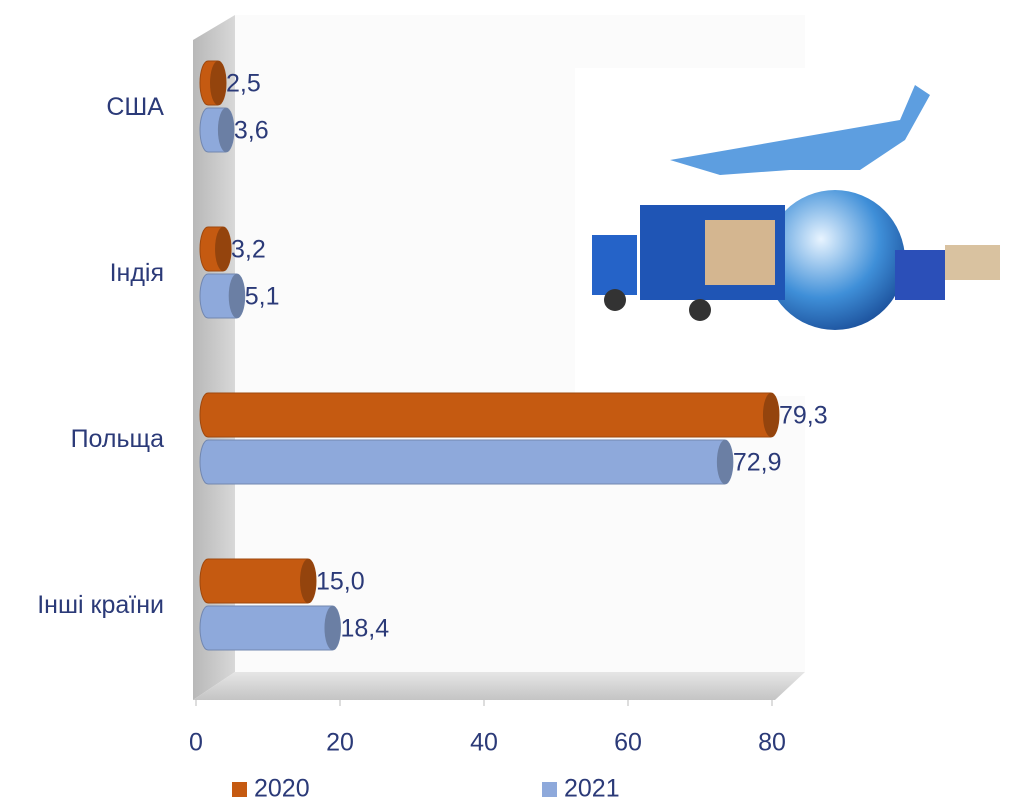 The image size is (1018, 802). I want to click on value-label: 5,1, so click(262, 297).